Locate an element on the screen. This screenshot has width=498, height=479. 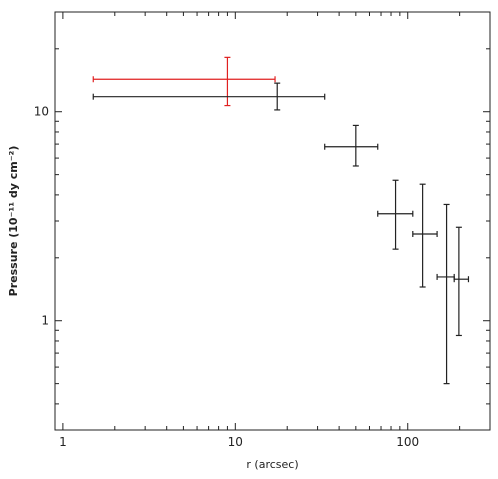
y-tick-label: 1 is located at coordinates (45, 321).